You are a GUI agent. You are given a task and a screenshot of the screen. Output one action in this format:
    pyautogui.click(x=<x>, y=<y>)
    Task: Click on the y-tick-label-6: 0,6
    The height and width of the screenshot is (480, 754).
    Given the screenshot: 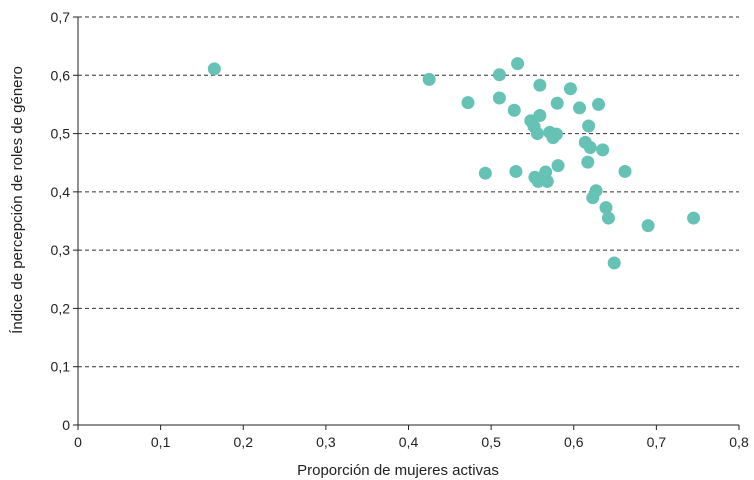 What is the action you would take?
    pyautogui.click(x=61, y=75)
    